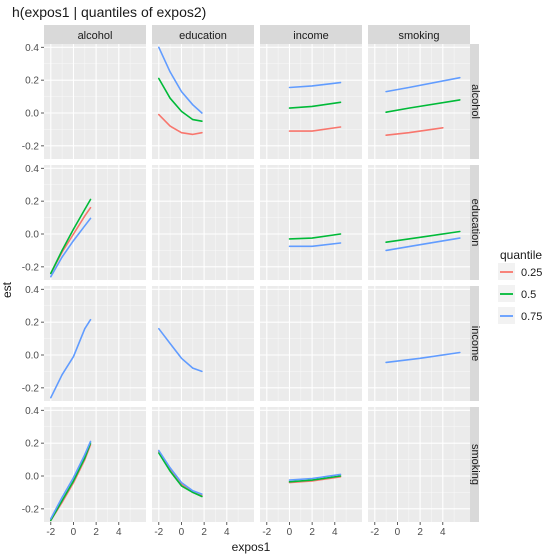 This screenshot has height=560, width=550. What do you see at coordinates (521, 255) in the screenshot?
I see `legend-title: quantile` at bounding box center [521, 255].